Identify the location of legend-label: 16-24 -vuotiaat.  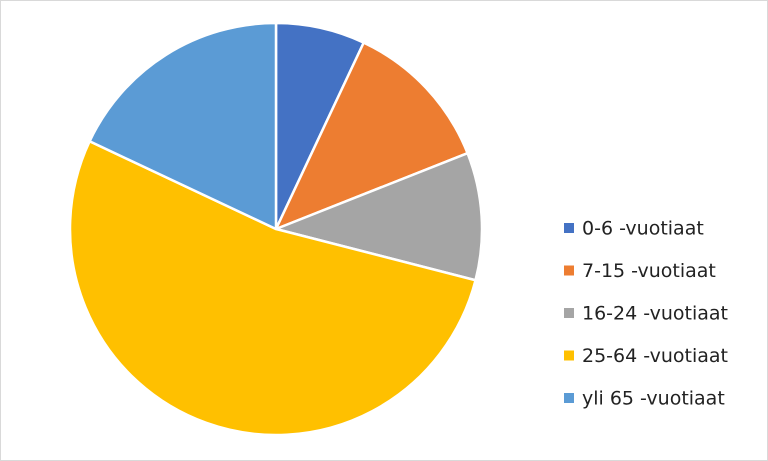
(655, 314).